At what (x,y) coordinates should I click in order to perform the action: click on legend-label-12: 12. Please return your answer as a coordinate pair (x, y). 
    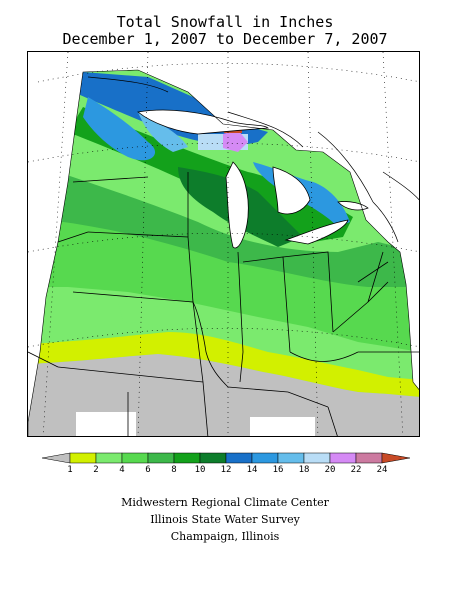
    Looking at the image, I should click on (226, 470).